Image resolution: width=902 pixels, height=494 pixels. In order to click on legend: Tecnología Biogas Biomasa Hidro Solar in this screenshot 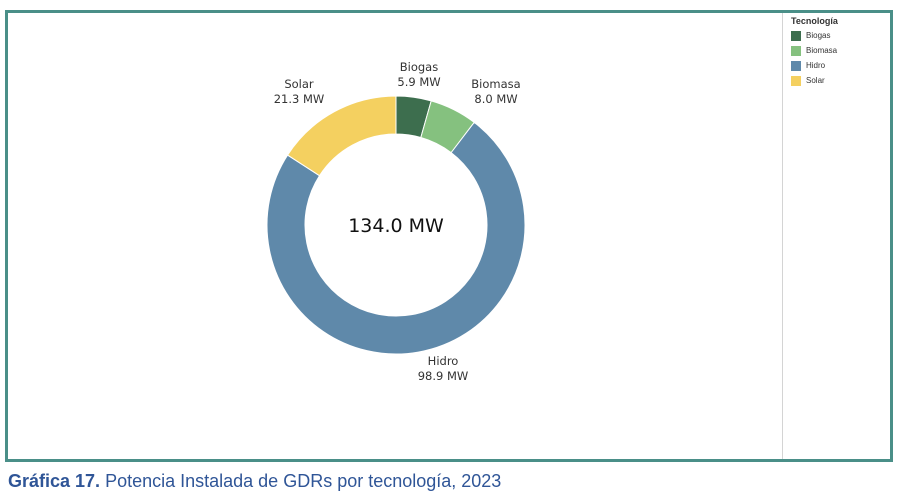, I will do `click(814, 52)`.